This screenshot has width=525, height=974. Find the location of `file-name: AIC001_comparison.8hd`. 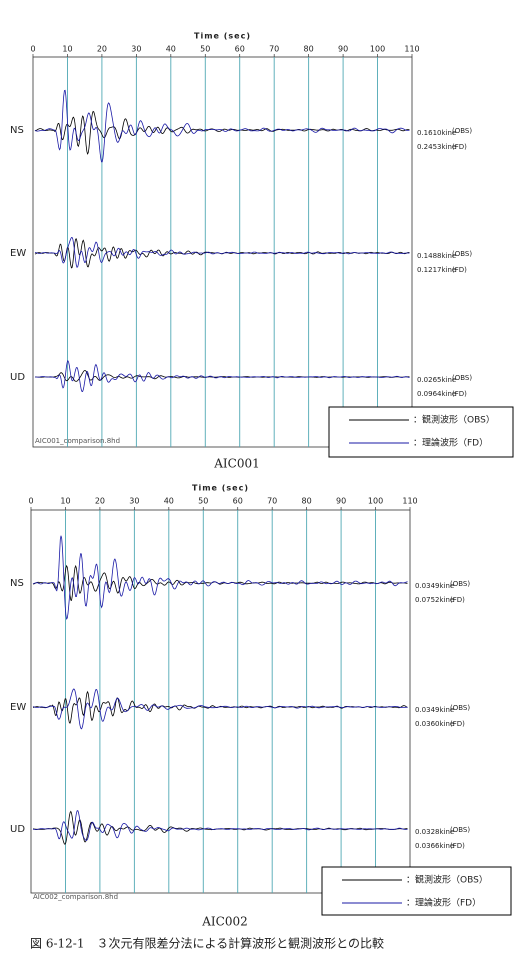

file-name: AIC001_comparison.8hd is located at coordinates (77, 441).